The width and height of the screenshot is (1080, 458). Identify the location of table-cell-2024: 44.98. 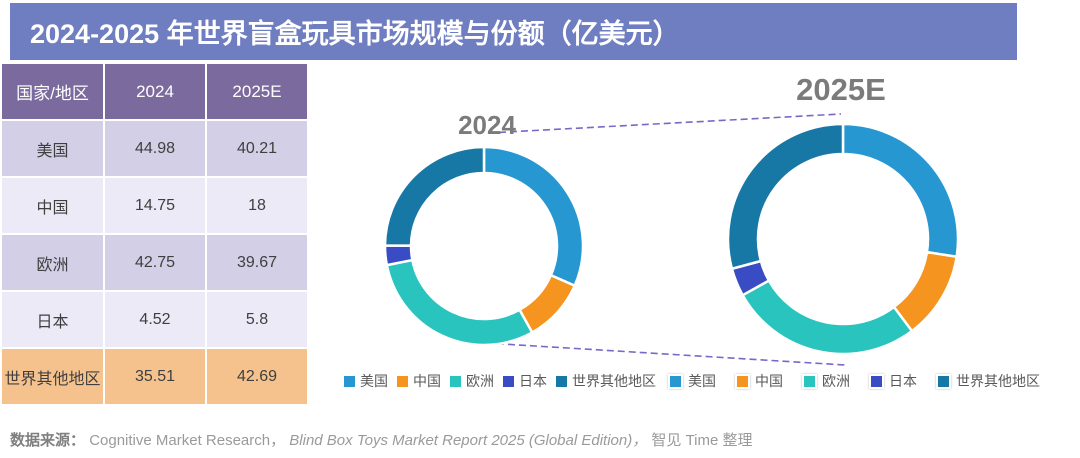
(155, 148).